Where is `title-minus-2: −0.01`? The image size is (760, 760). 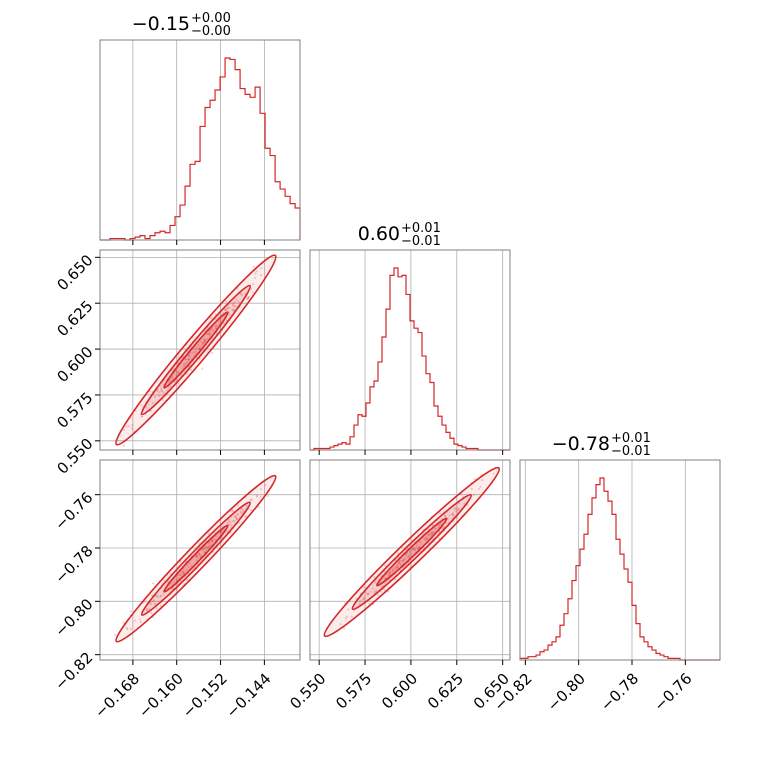
title-minus-2: −0.01 is located at coordinates (631, 451).